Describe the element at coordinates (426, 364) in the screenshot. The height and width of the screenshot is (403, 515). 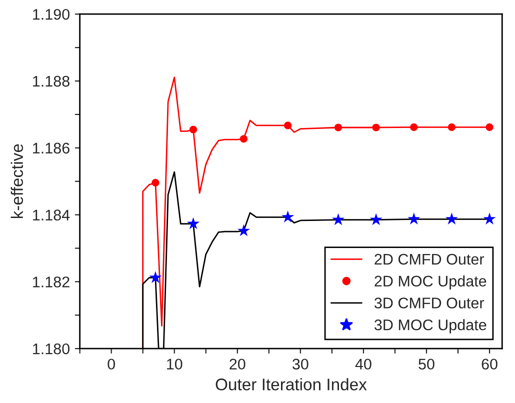
I see `x-tick-label: 50` at that location.